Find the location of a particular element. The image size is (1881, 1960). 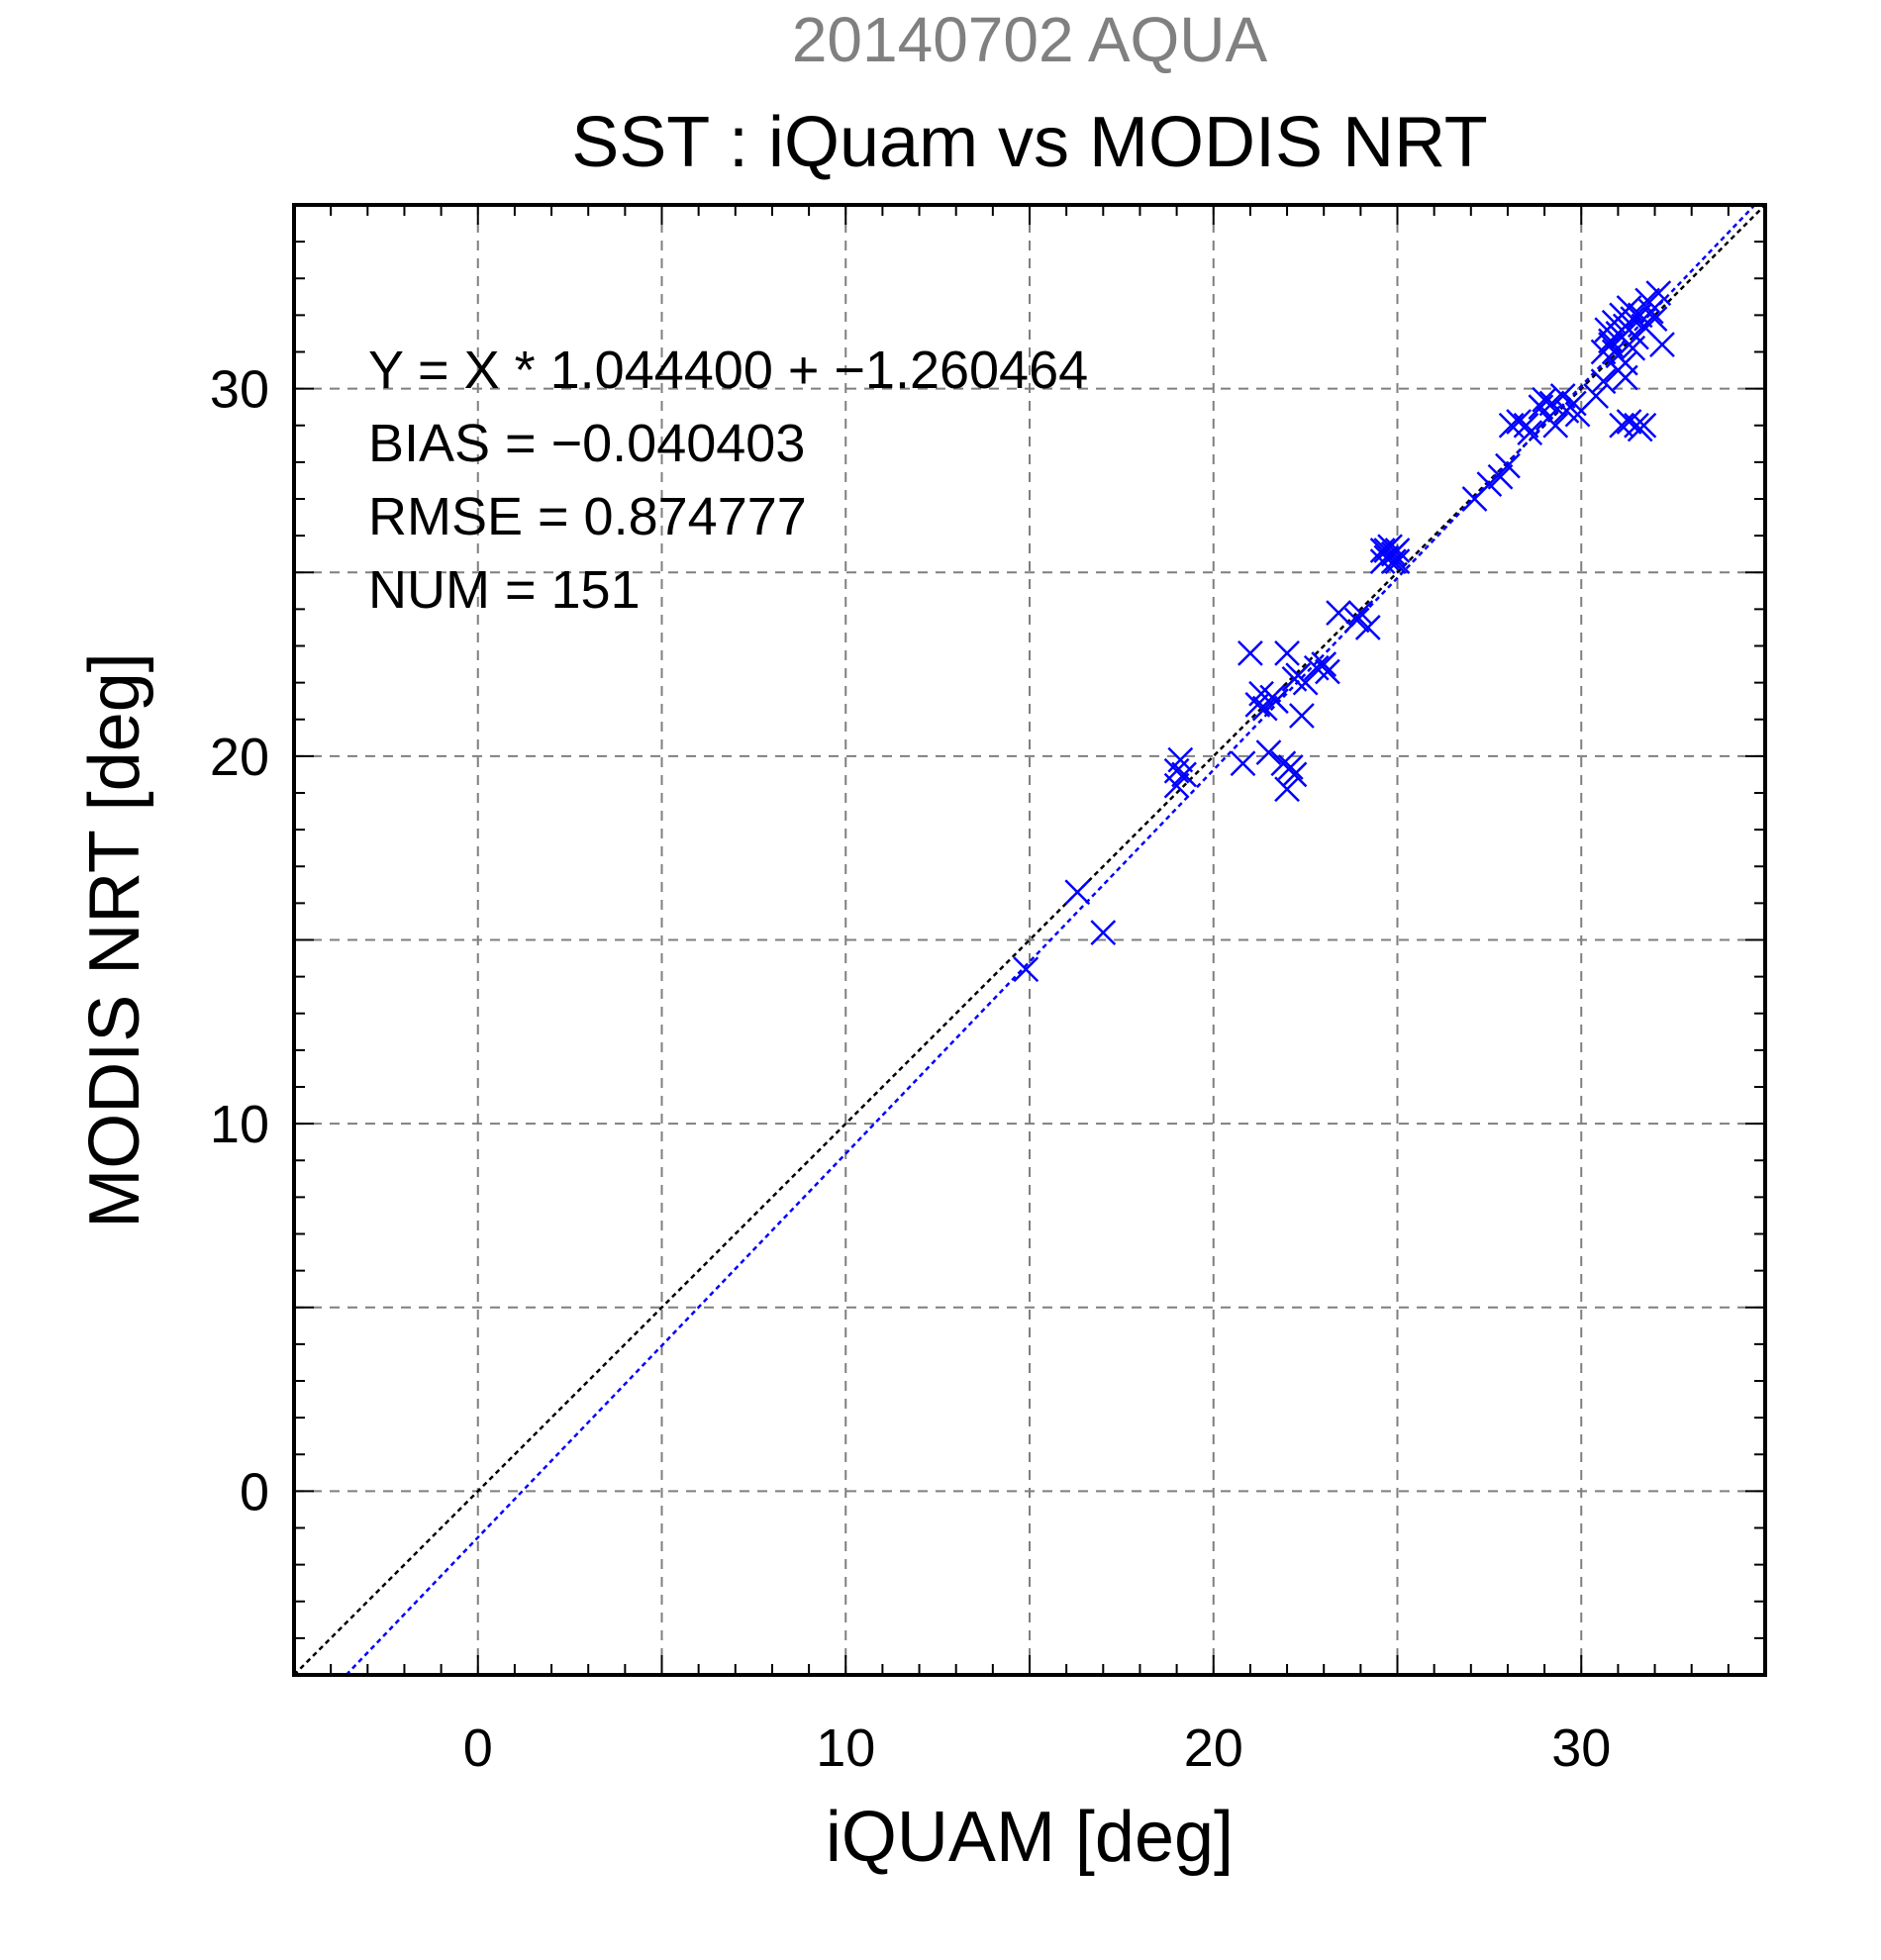

y-tick-label: 10 is located at coordinates (240, 1124).